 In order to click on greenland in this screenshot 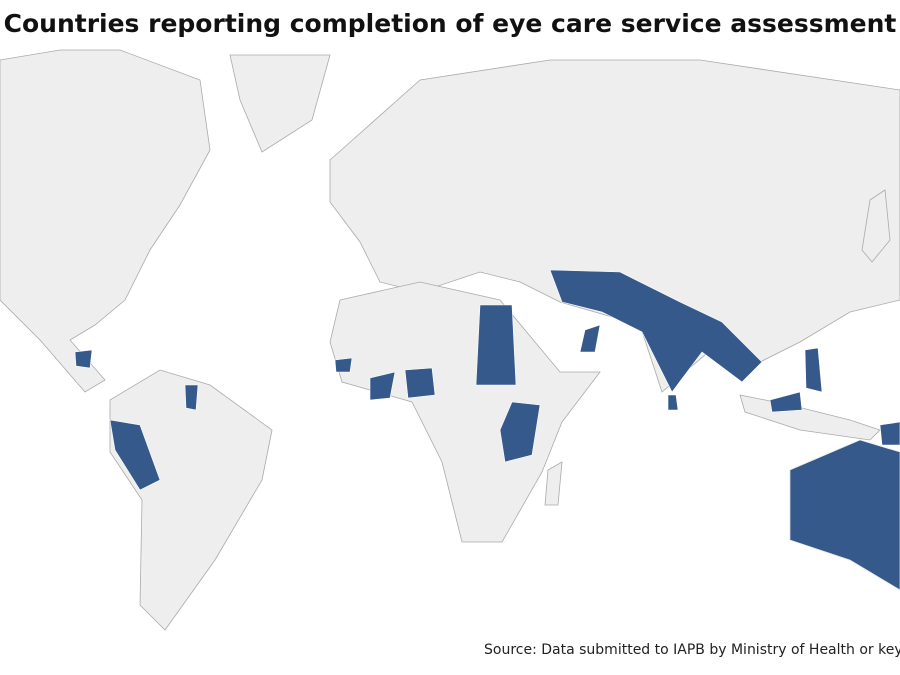, I will do `click(280, 103)`.